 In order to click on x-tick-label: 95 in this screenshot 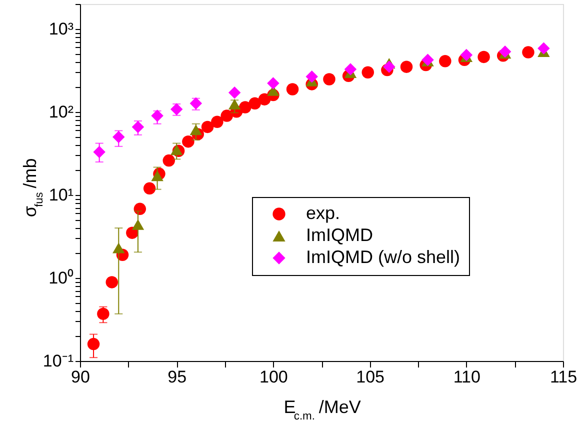, I will do `click(177, 377)`.